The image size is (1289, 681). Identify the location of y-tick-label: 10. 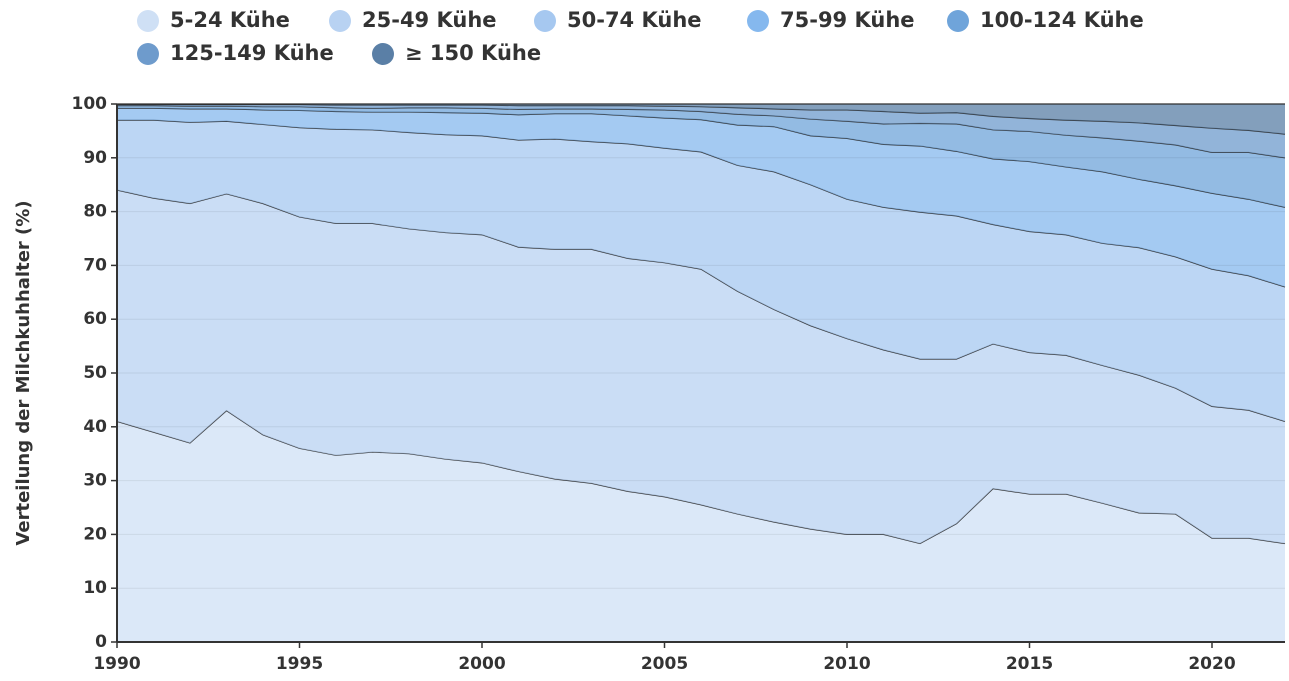
(95, 588).